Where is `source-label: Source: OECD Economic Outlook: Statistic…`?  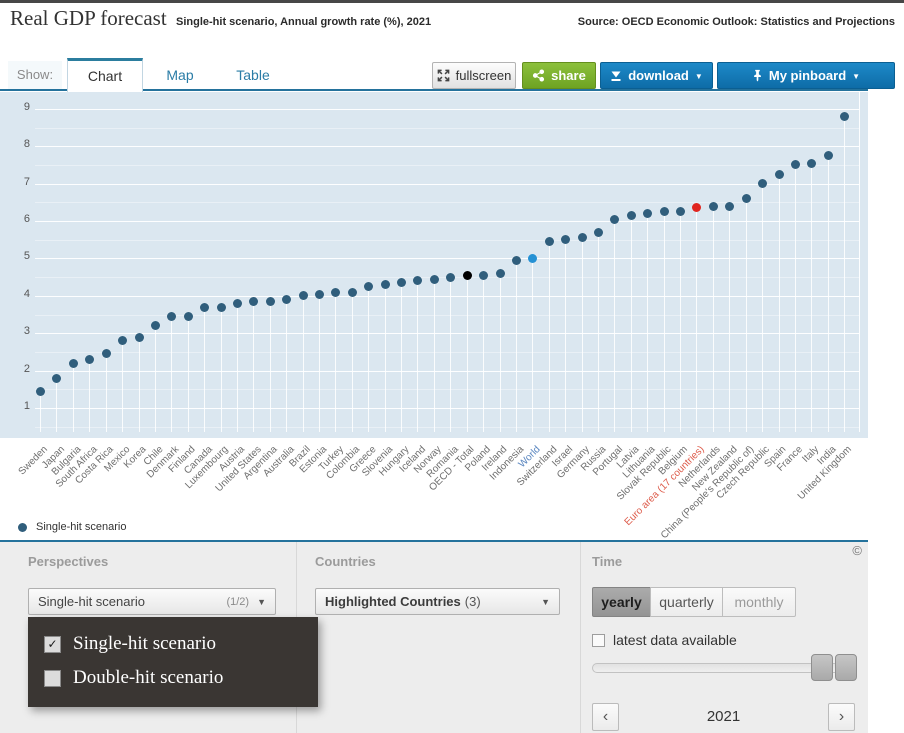
source-label: Source: OECD Economic Outlook: Statistic… is located at coordinates (736, 22).